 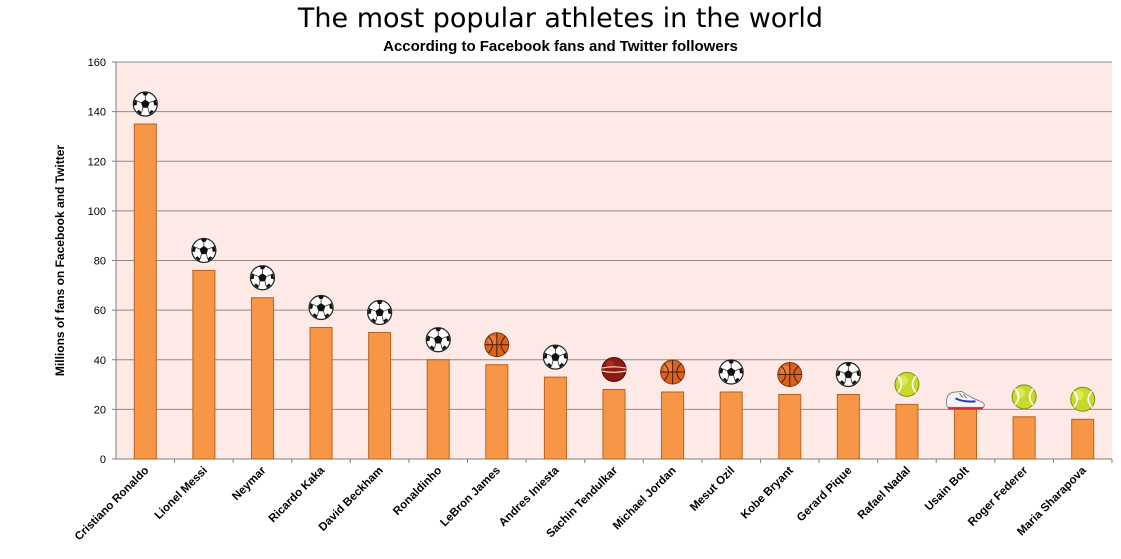 What do you see at coordinates (249, 483) in the screenshot?
I see `x-tick-label: Neymar` at bounding box center [249, 483].